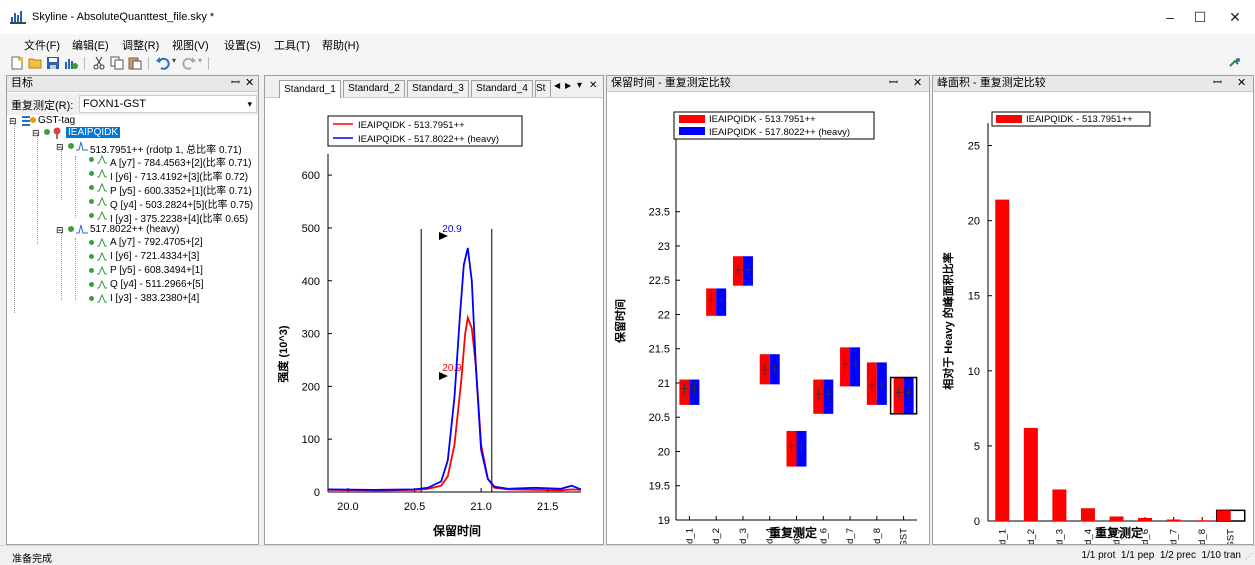 The height and width of the screenshot is (565, 1255). What do you see at coordinates (974, 222) in the screenshot?
I see `y-tick-label: 20` at bounding box center [974, 222].